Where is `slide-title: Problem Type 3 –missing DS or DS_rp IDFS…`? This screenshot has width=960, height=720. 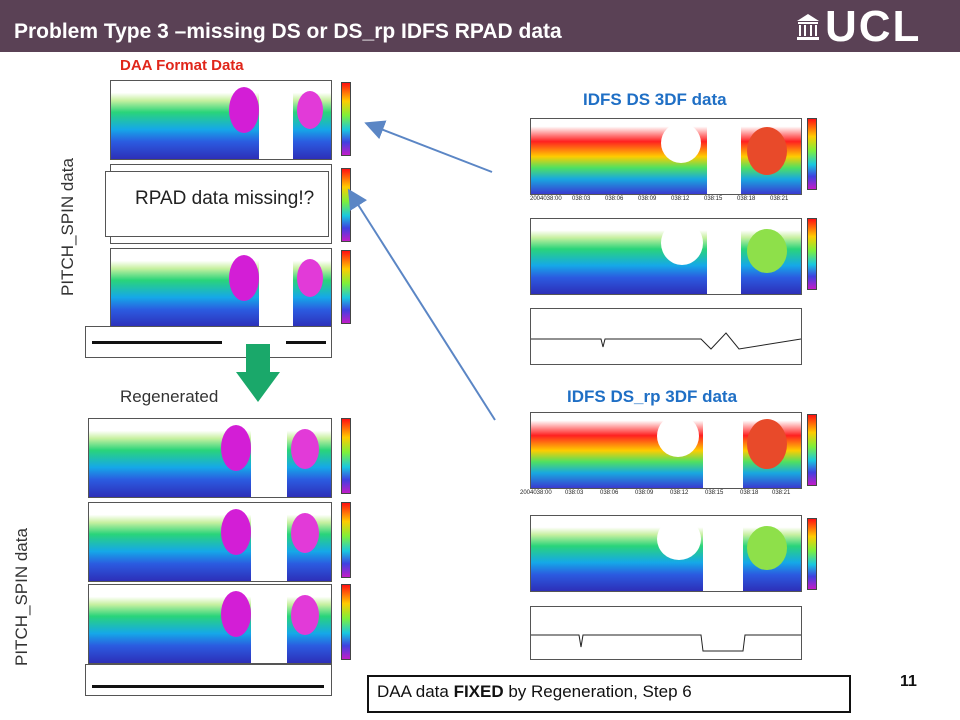
slide-title: Problem Type 3 –missing DS or DS_rp IDFS… is located at coordinates (288, 31).